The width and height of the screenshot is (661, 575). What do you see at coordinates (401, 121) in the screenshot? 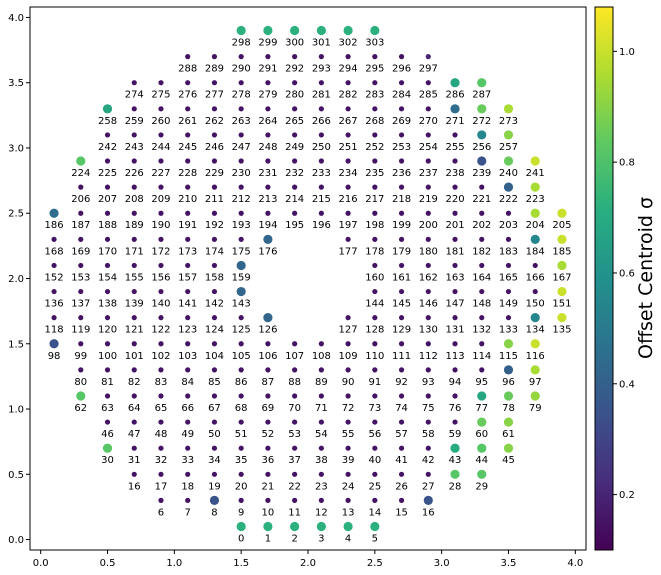
I see `point-label: 269` at bounding box center [401, 121].